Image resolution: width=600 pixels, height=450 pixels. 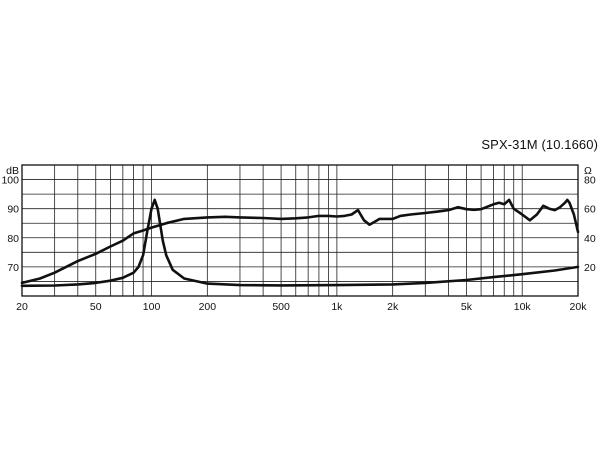 I want to click on right-axis-unit-label: Ω, so click(x=588, y=171).